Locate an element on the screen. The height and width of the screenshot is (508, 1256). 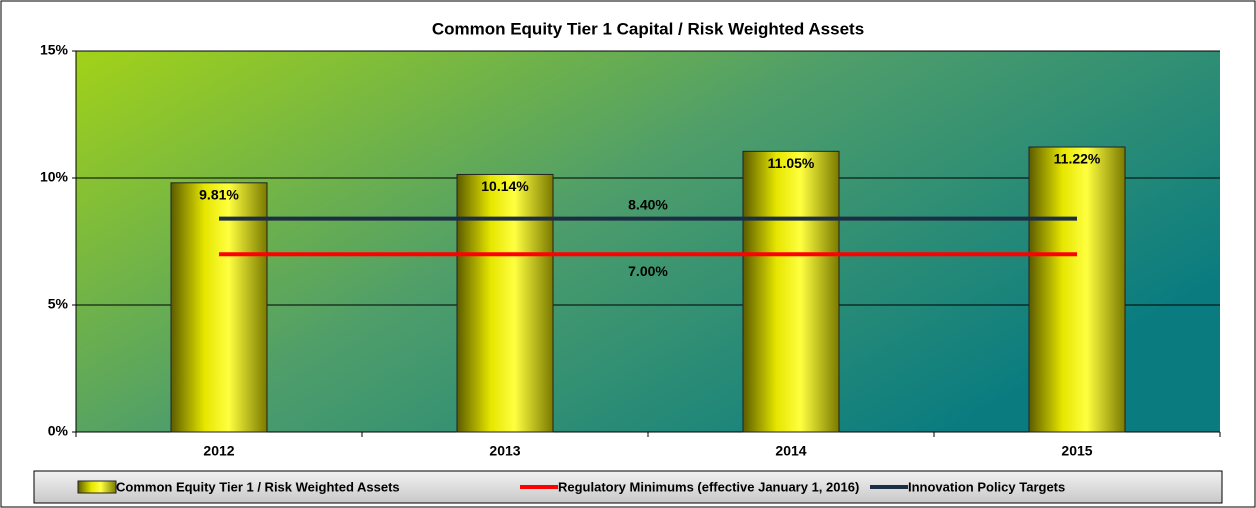
x-tick-label: 2015 is located at coordinates (1076, 451).